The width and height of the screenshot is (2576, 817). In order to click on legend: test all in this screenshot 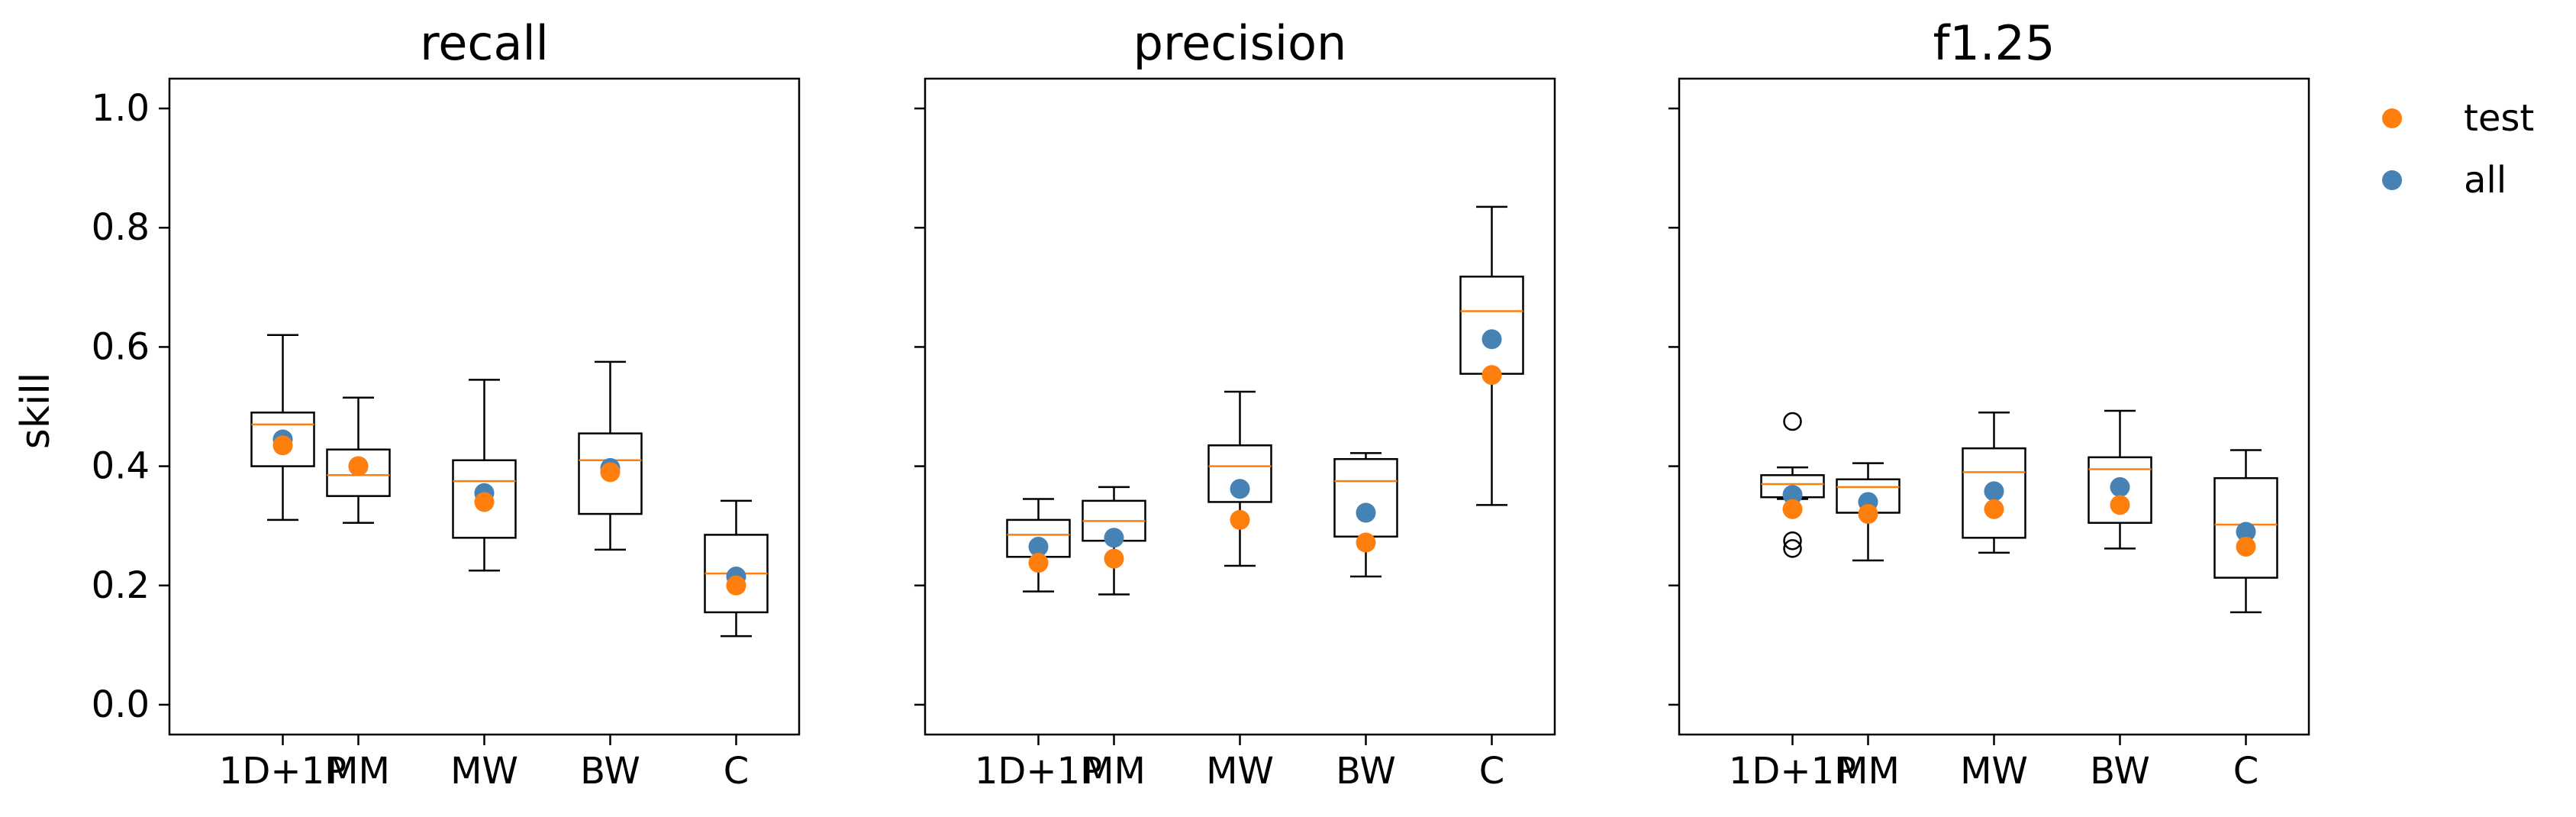, I will do `click(2458, 150)`.